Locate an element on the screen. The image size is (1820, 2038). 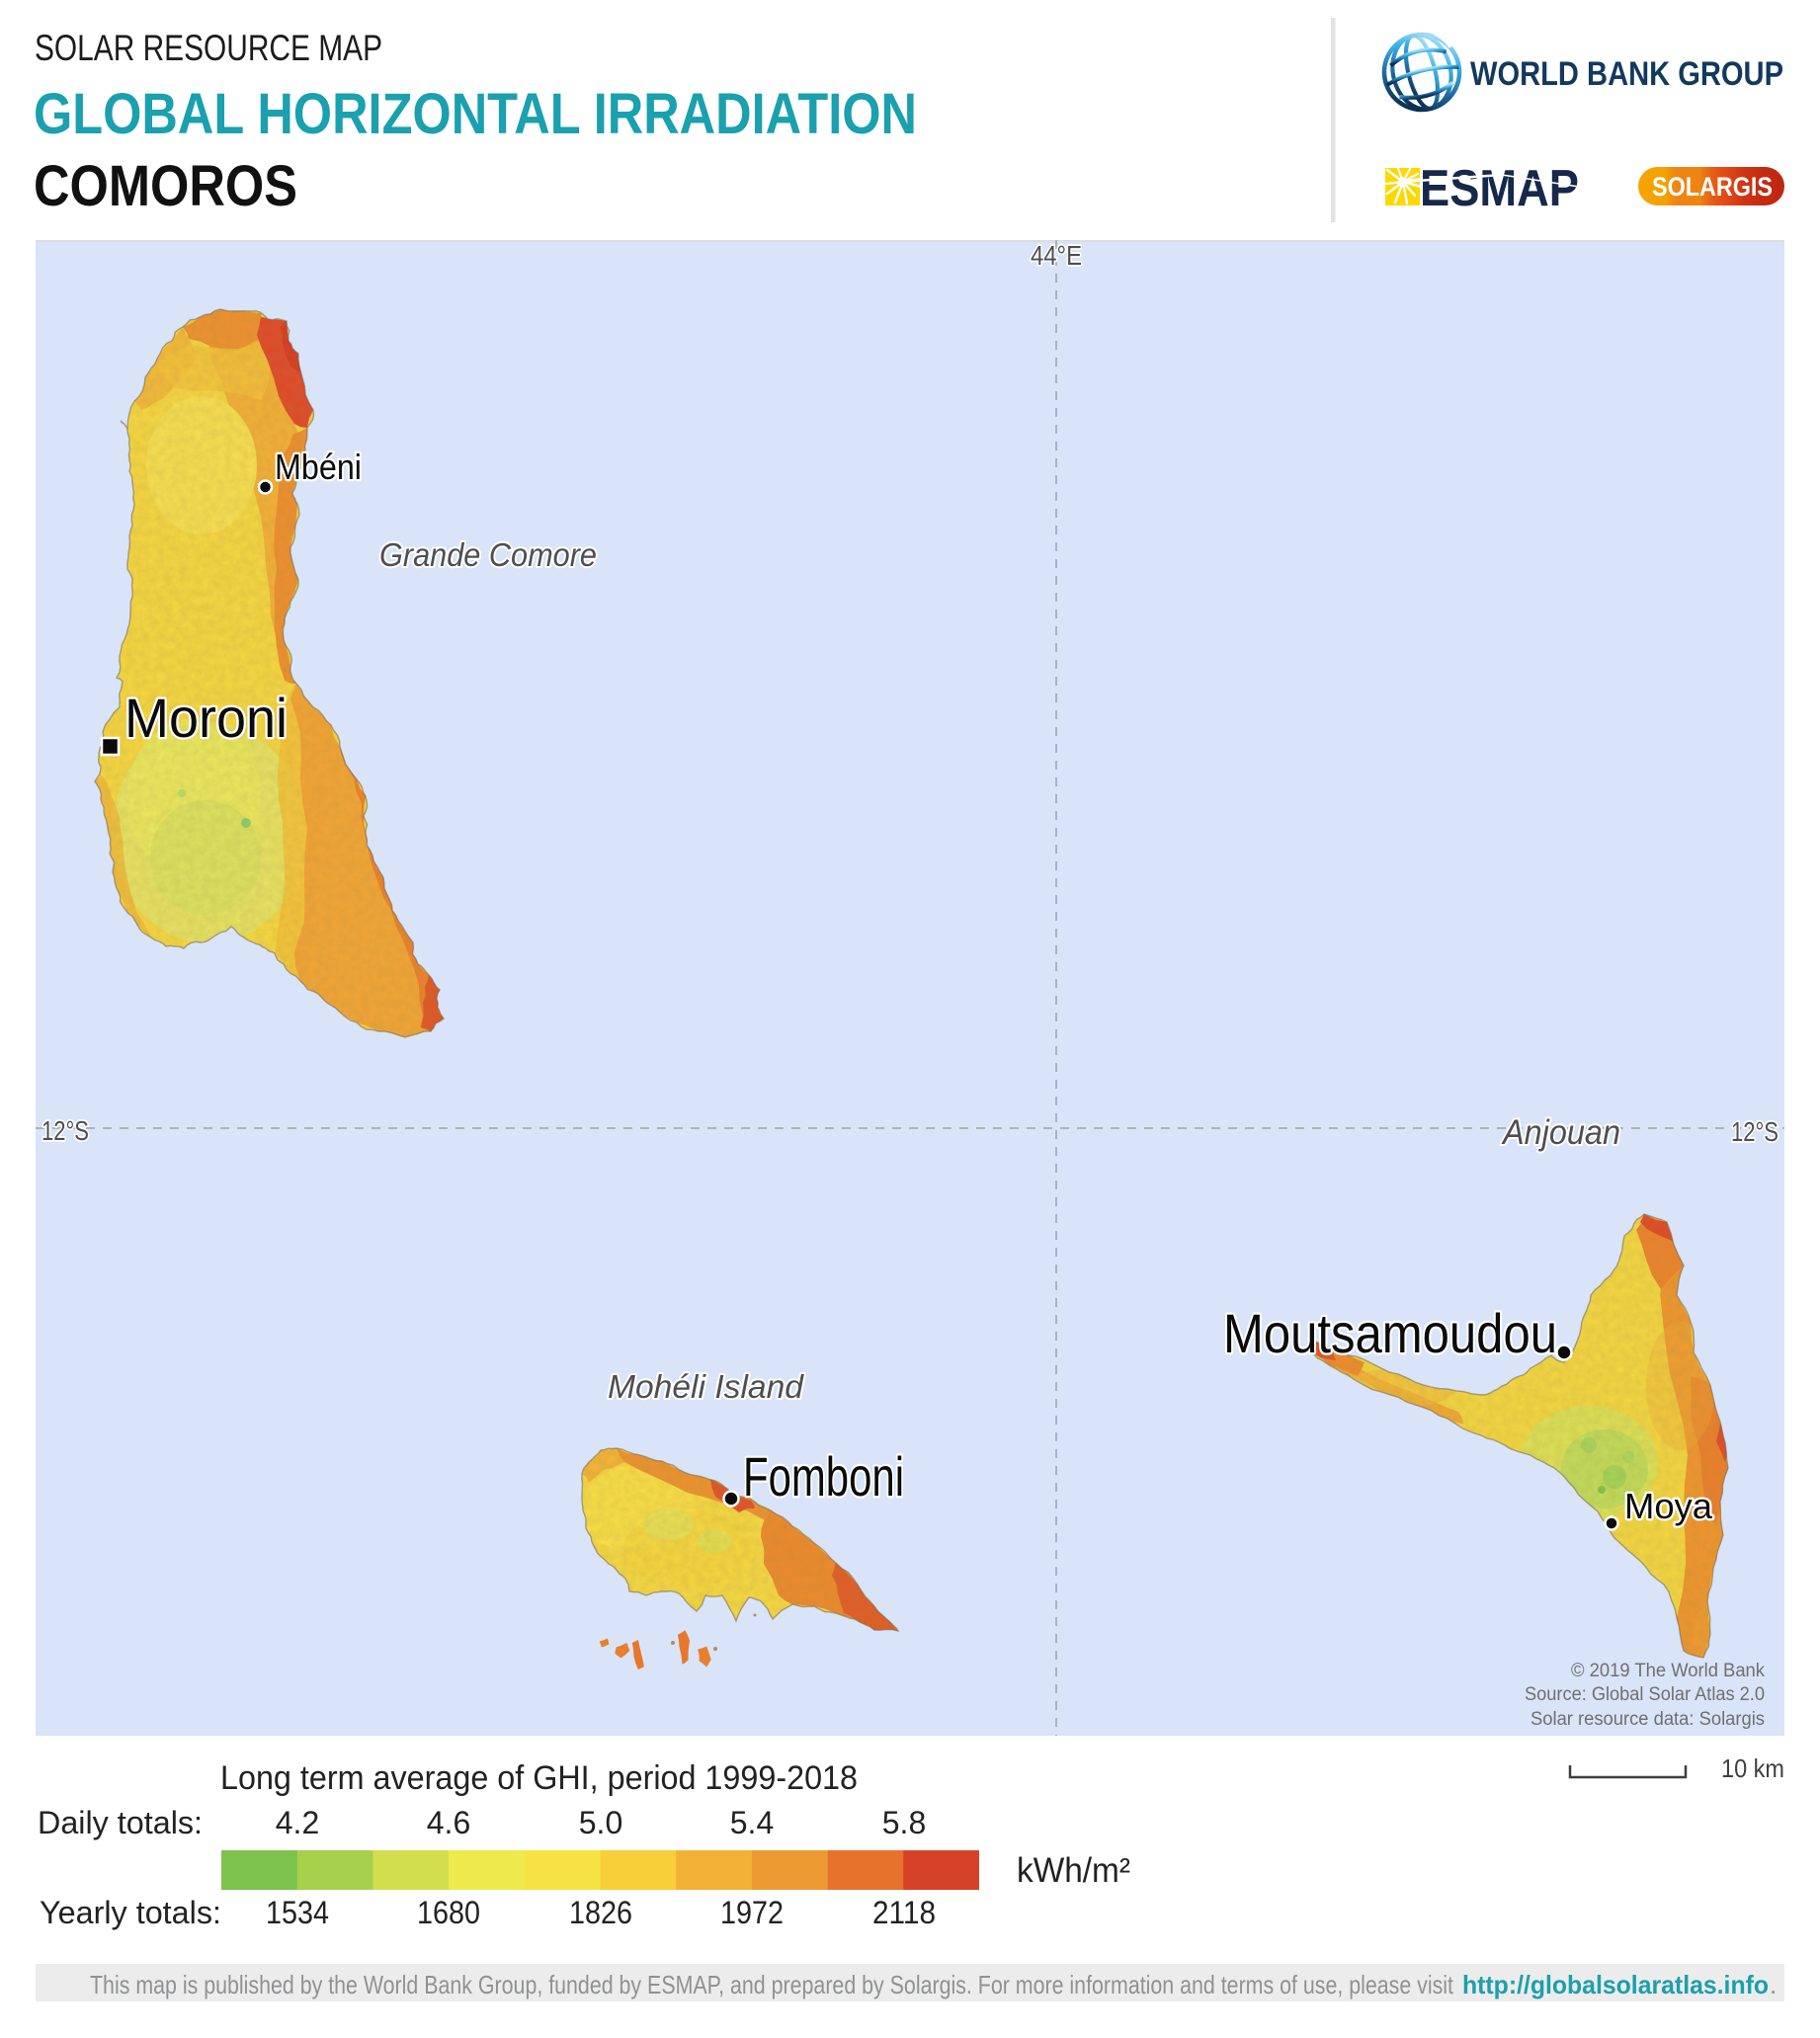
svg-text: Mbéni is located at coordinates (318, 467).